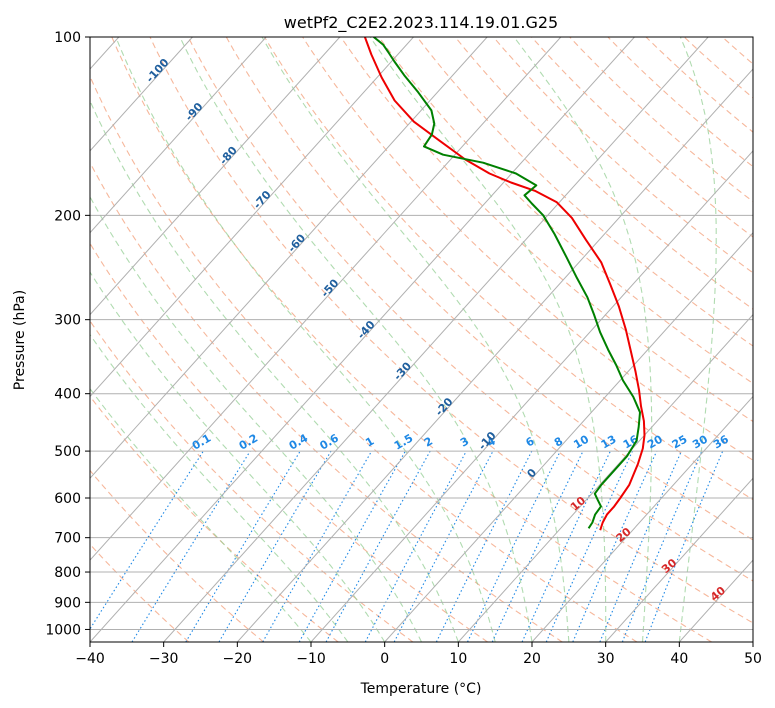 The width and height of the screenshot is (775, 708). I want to click on y-tick-label: 500, so click(67, 452).